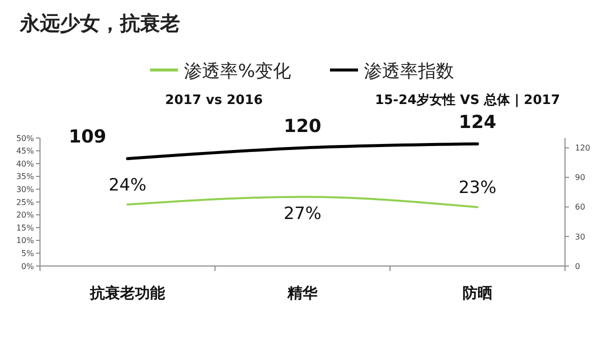 The height and width of the screenshot is (340, 604). Describe the element at coordinates (303, 126) in the screenshot. I see `data-label: 120` at that location.